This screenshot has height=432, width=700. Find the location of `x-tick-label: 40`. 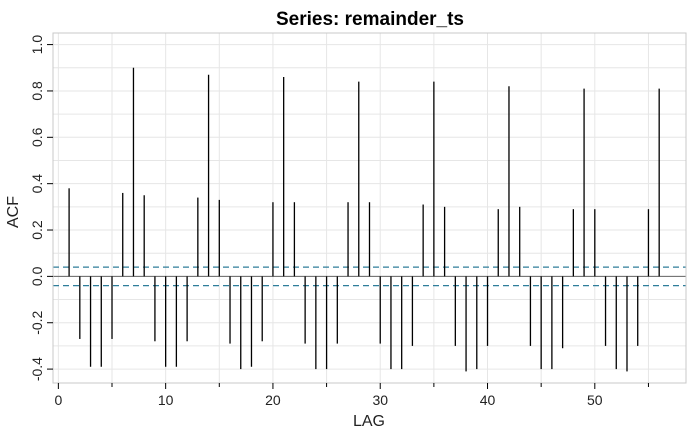

x-tick-label: 40 is located at coordinates (488, 400).